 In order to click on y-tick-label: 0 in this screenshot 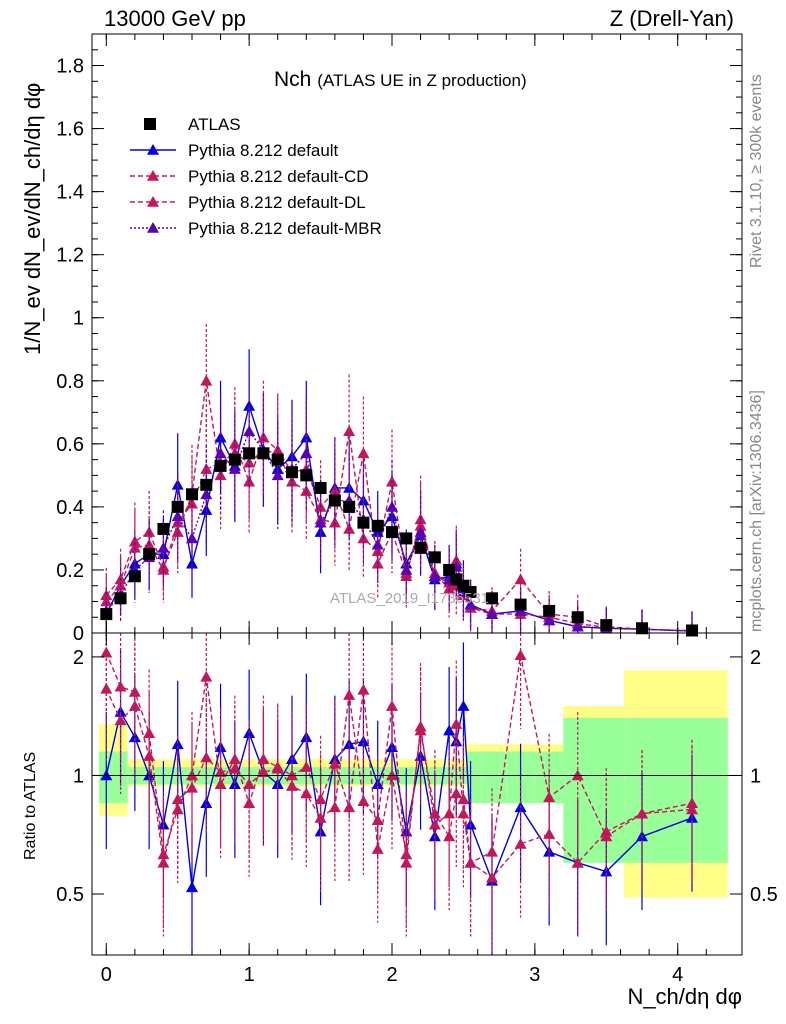, I will do `click(78, 634)`.